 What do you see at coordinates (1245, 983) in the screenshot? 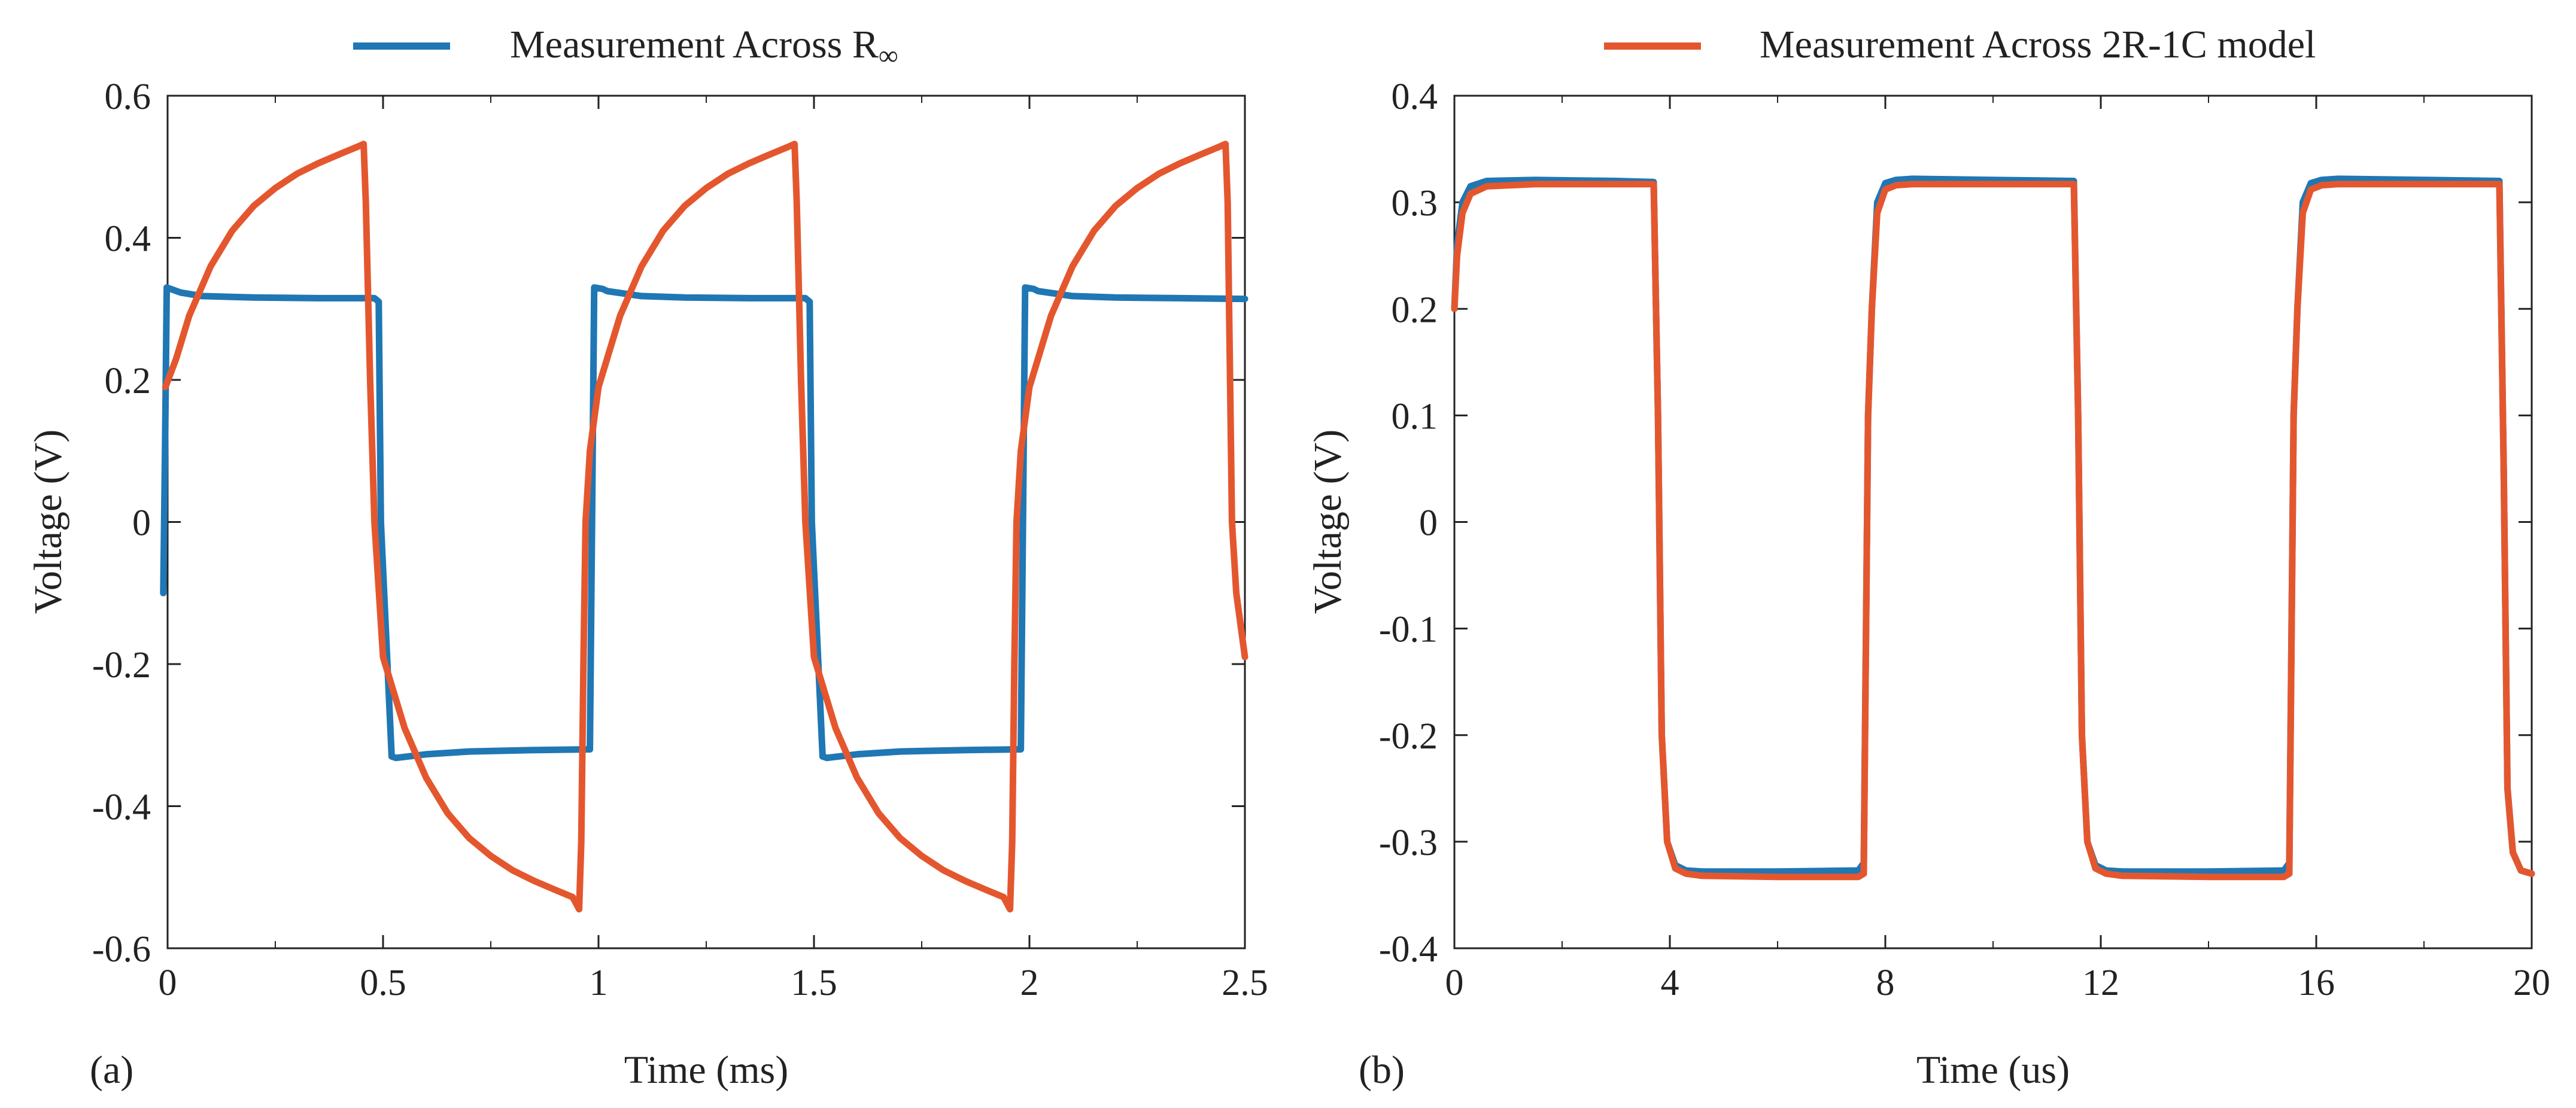
I see `x-tick-label-a: 2.5` at bounding box center [1245, 983].